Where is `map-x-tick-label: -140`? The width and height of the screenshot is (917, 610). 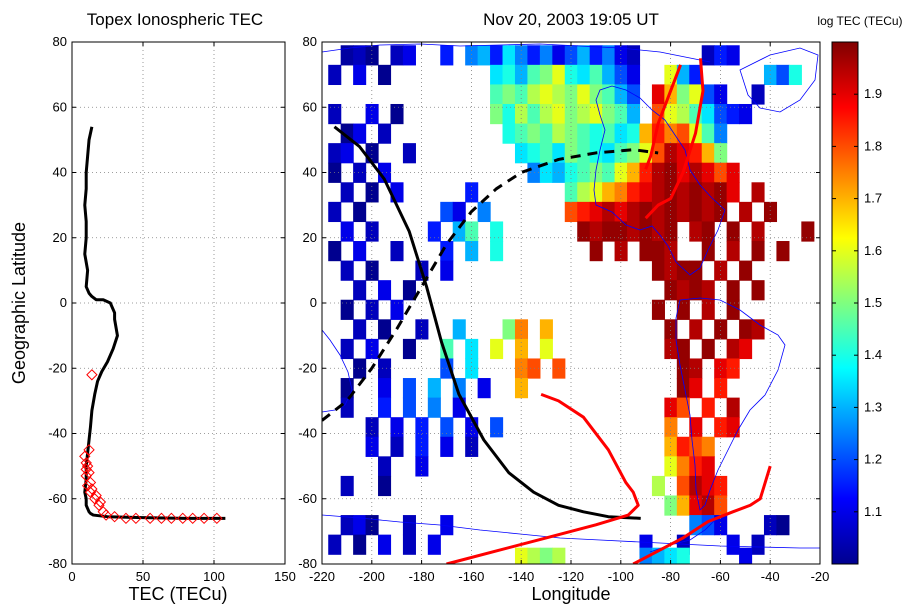
map-x-tick-label: -140 is located at coordinates (521, 576).